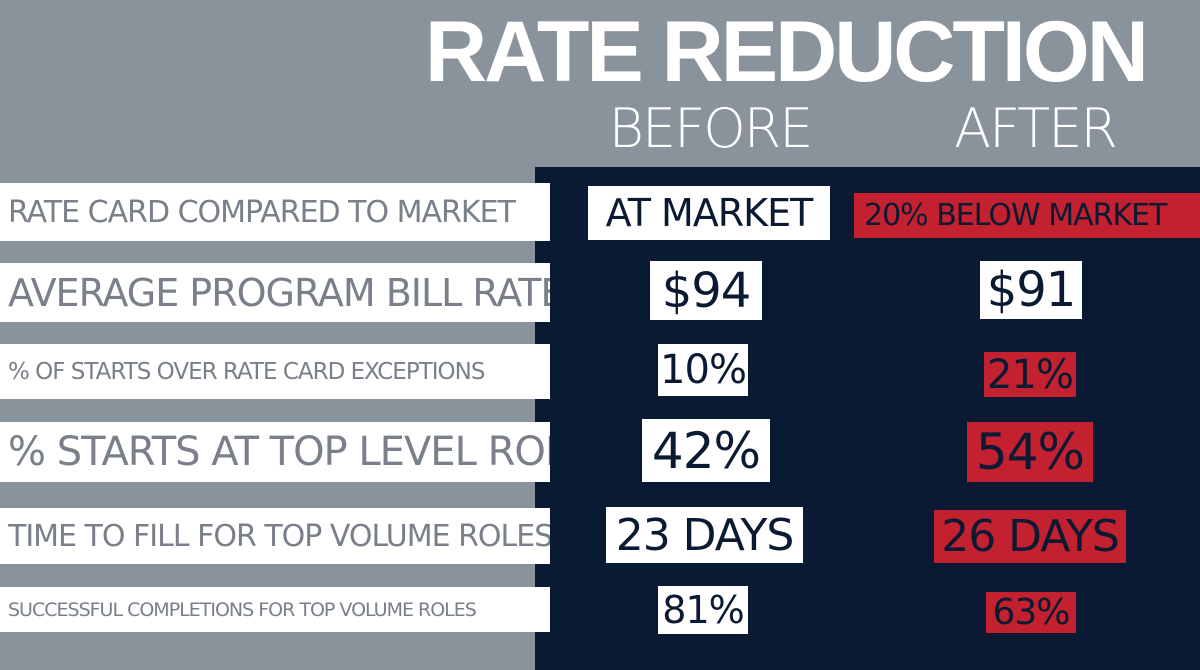 Image resolution: width=1200 pixels, height=670 pixels. Describe the element at coordinates (1030, 536) in the screenshot. I see `after-value-time-to-fill: 26 DAYS` at that location.